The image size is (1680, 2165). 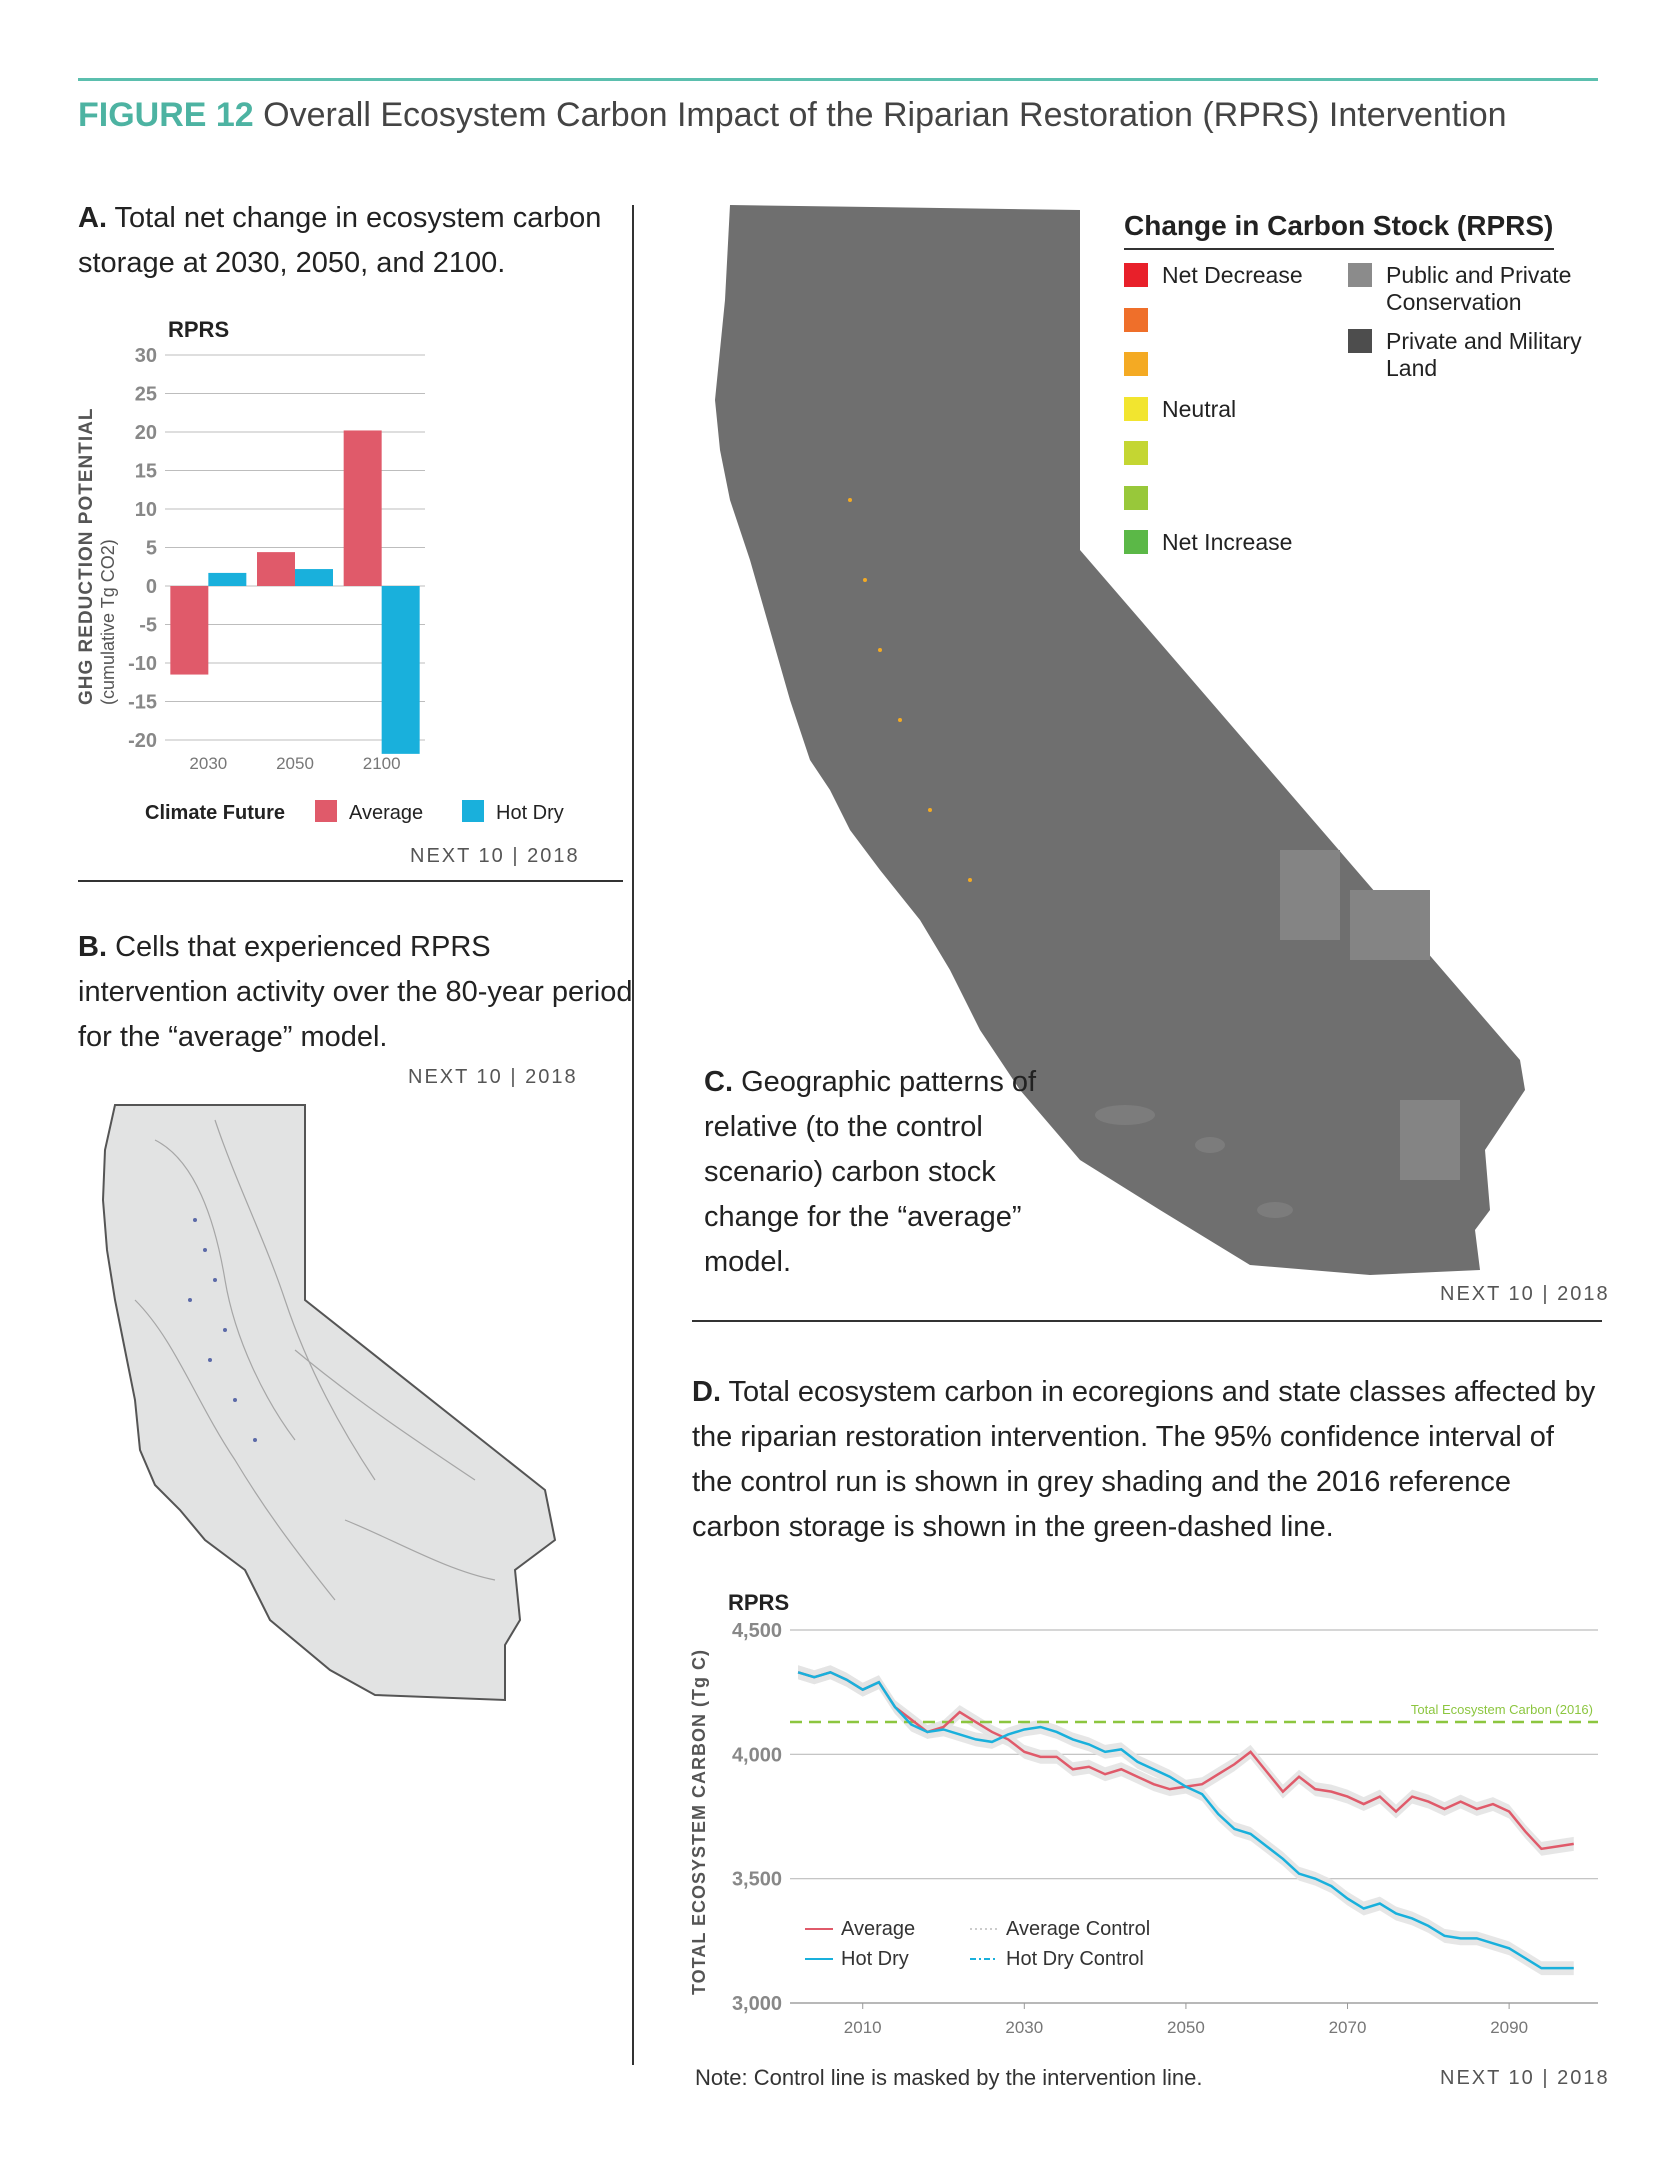 What do you see at coordinates (1078, 1929) in the screenshot?
I see `line-legend-label: Average Control` at bounding box center [1078, 1929].